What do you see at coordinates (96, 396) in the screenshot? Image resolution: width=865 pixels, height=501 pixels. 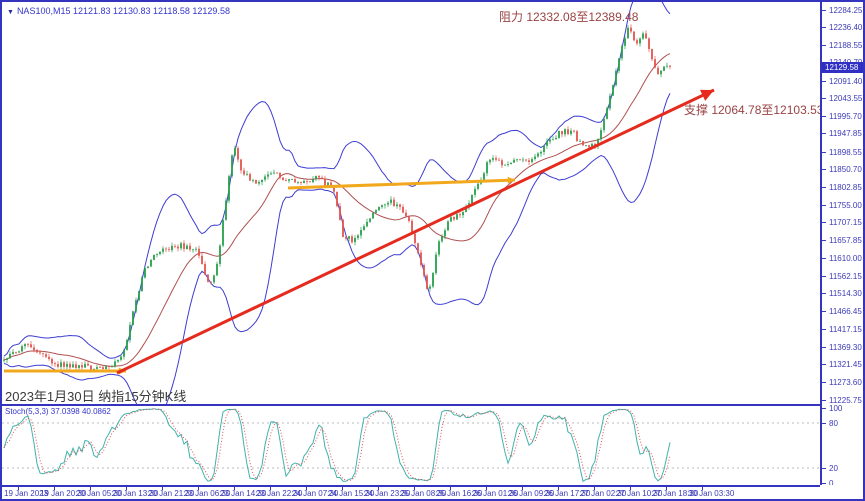 I see `chart-title-annotation: 2023年1月30日 纳指15分钟K线` at bounding box center [96, 396].